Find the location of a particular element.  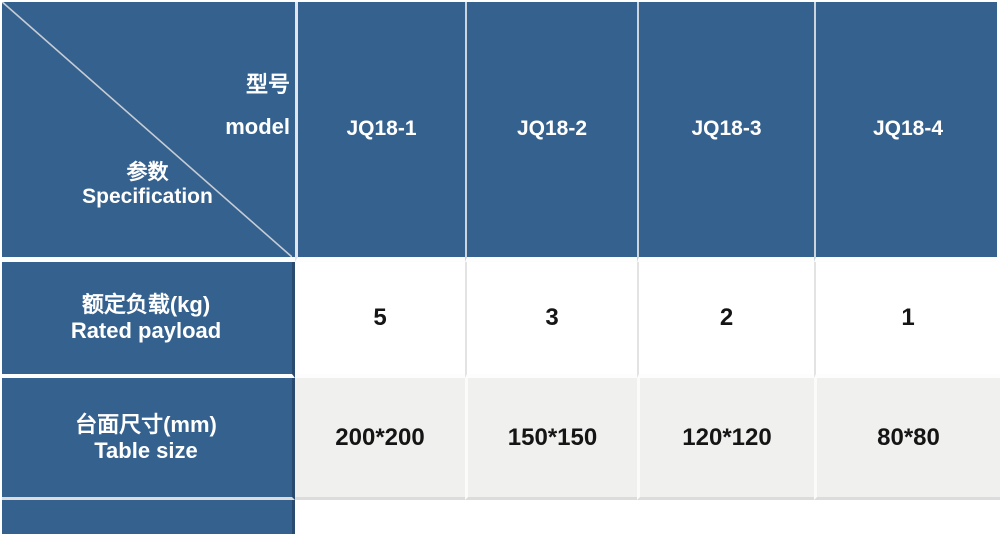

row-label-rated-payload: 额定负载(kg) Rated payload is located at coordinates (147, 320).